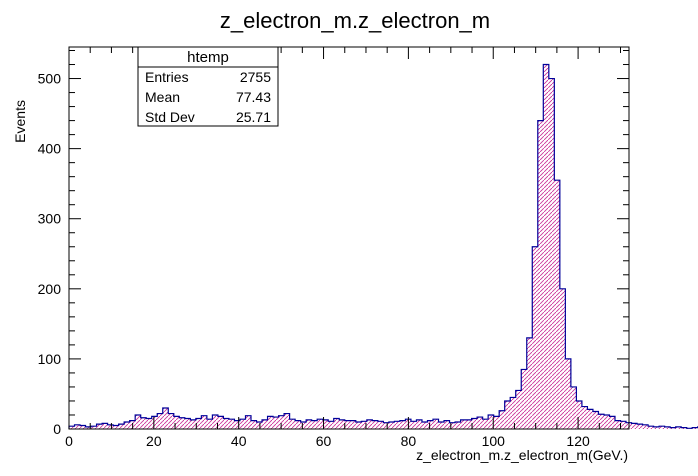 Image resolution: width=698 pixels, height=476 pixels. What do you see at coordinates (162, 97) in the screenshot?
I see `stats-mean-label: Mean` at bounding box center [162, 97].